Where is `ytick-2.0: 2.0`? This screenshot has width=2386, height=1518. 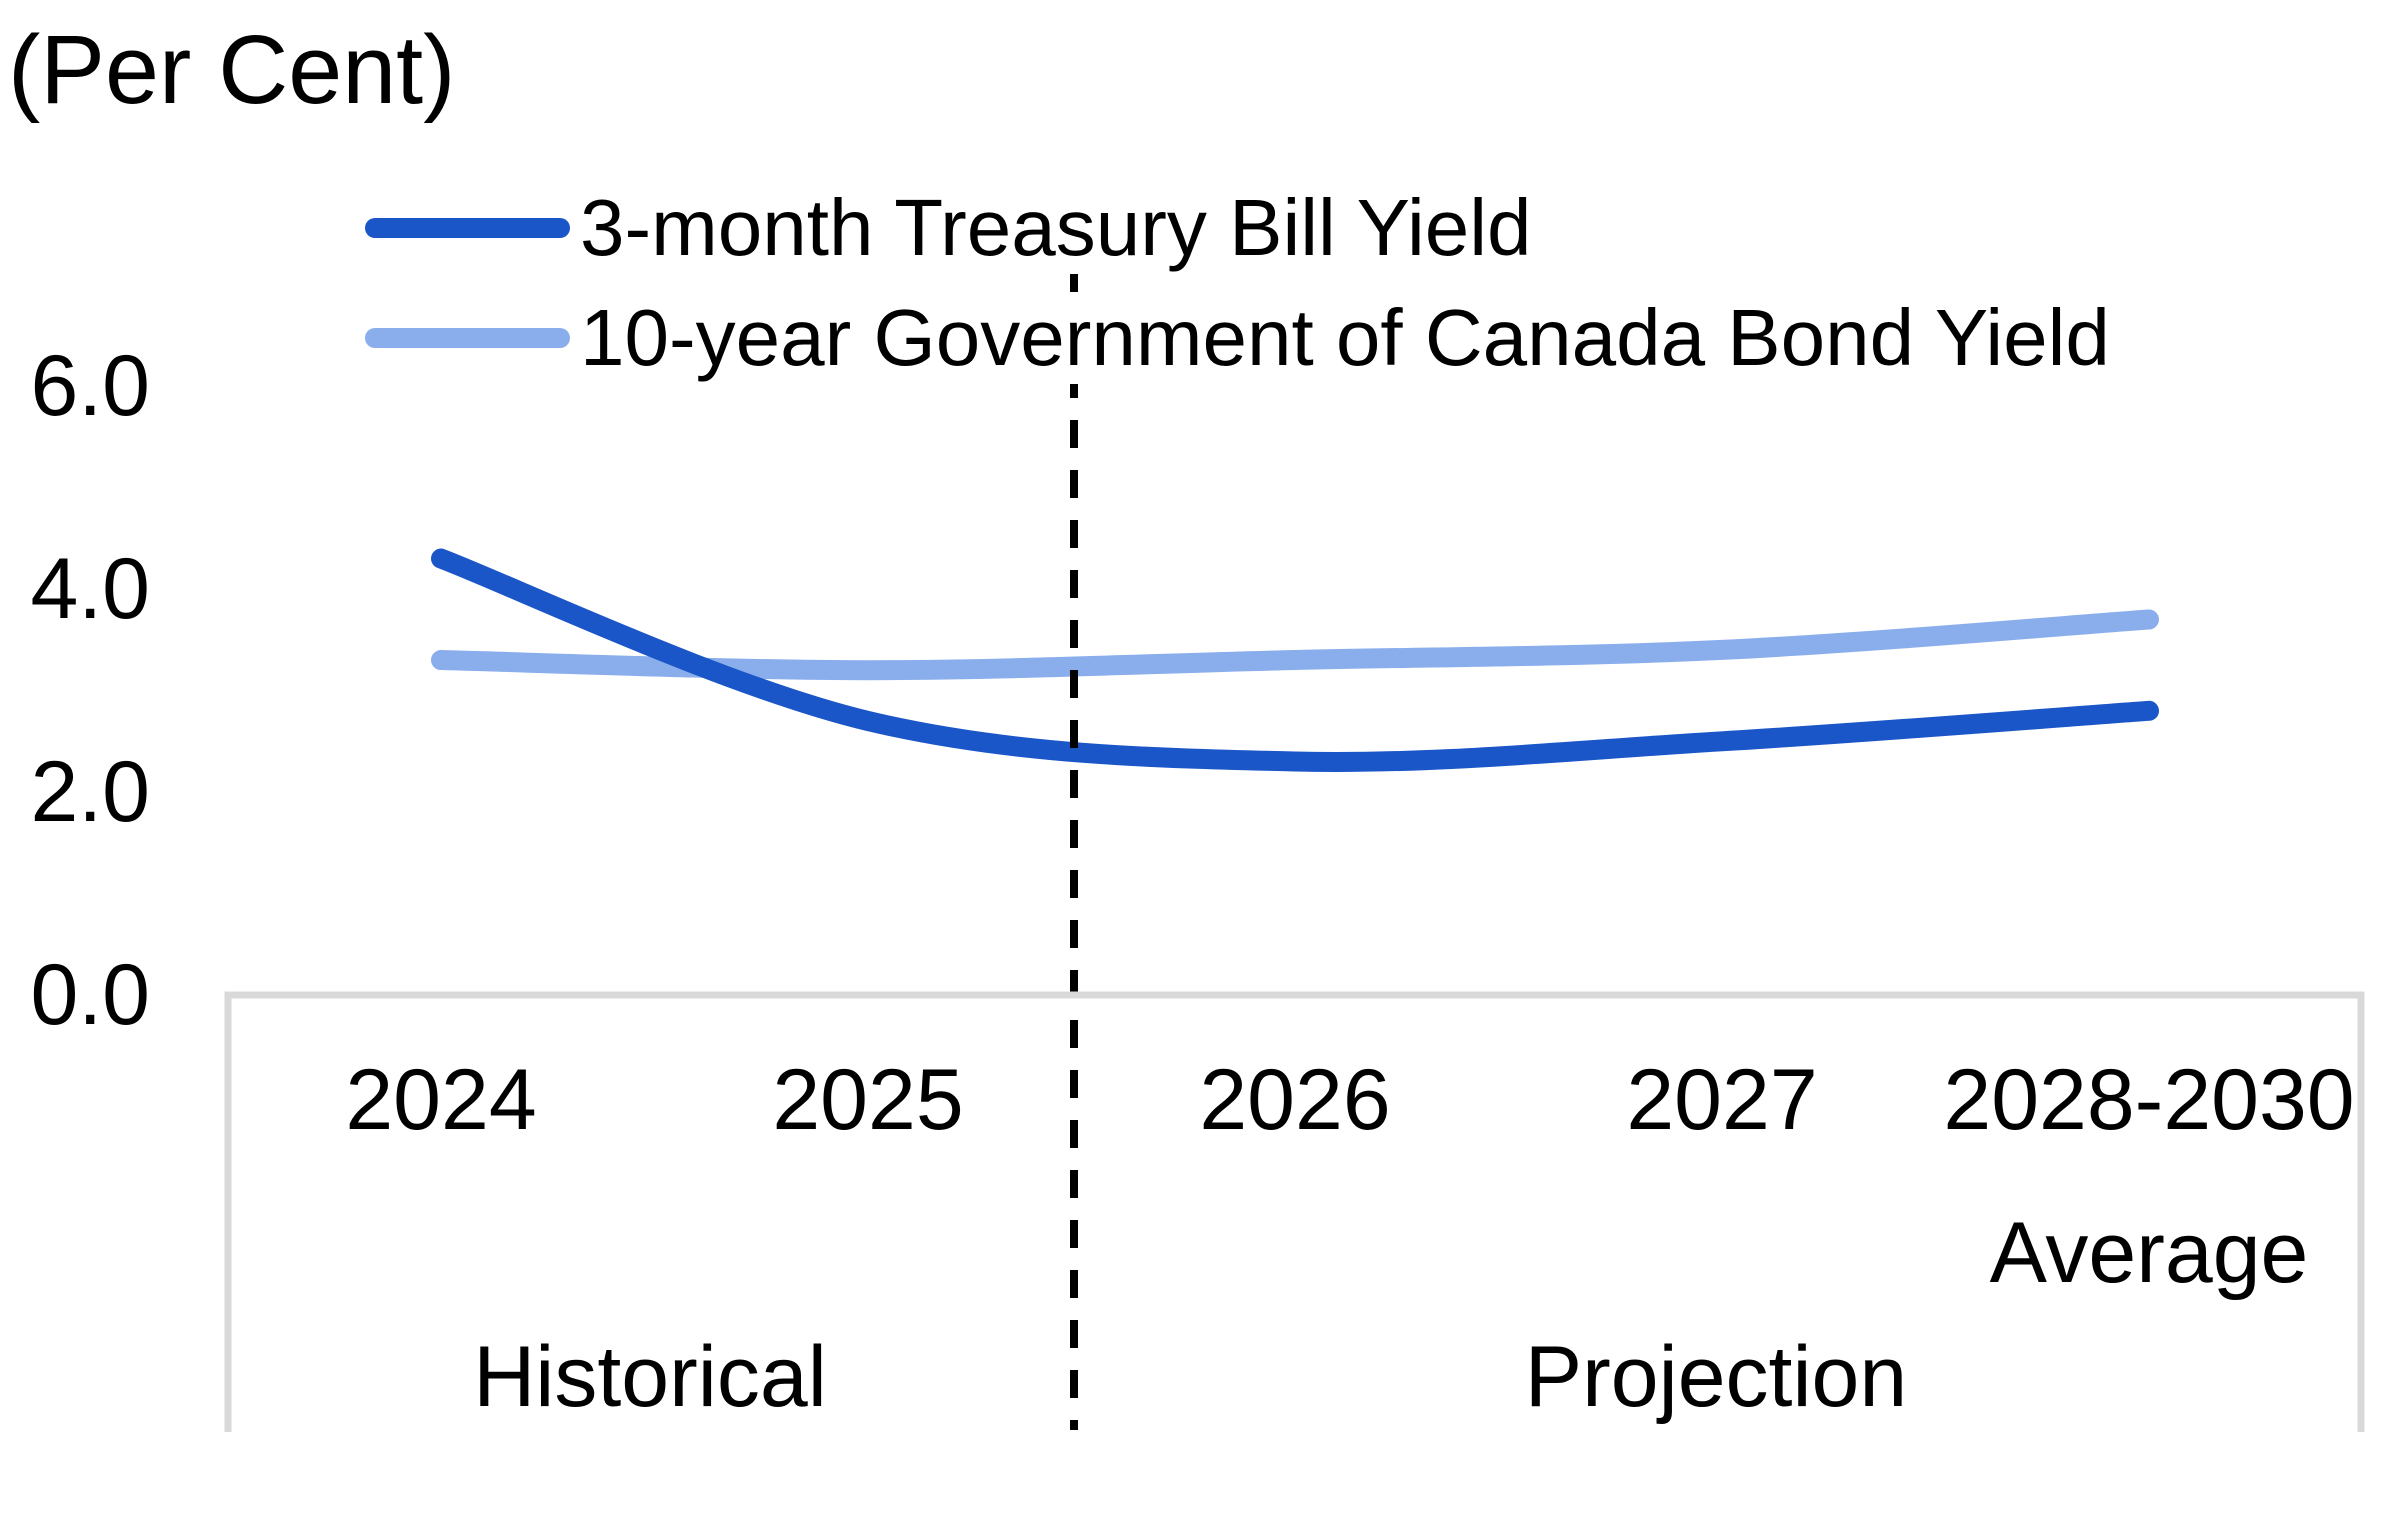 ytick-2.0: 2.0 is located at coordinates (90, 792).